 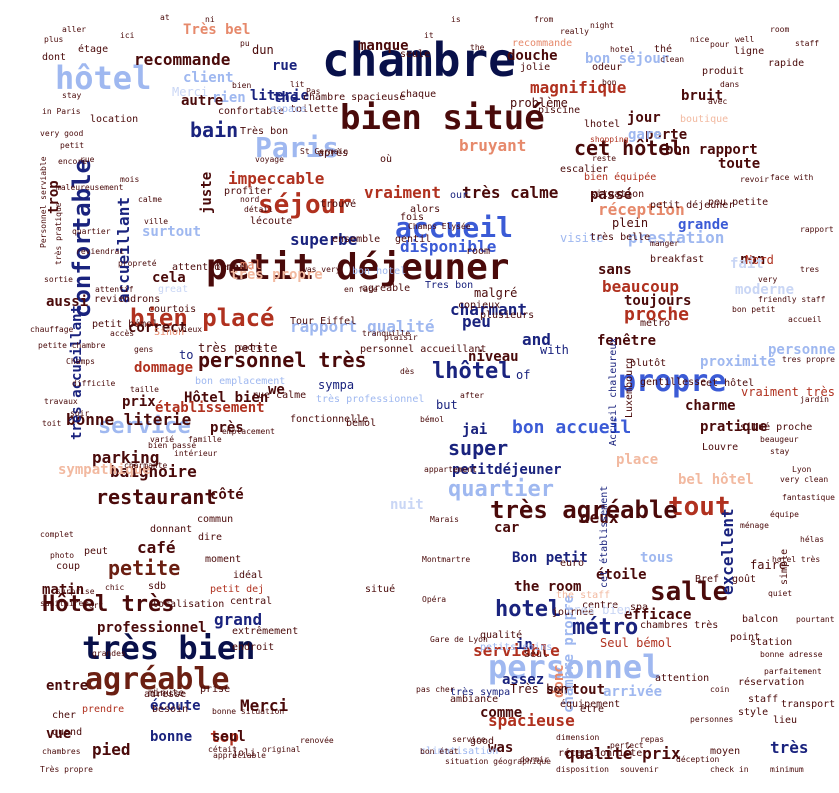 I want to click on cloud-word: Hôtel très, so click(x=108, y=604).